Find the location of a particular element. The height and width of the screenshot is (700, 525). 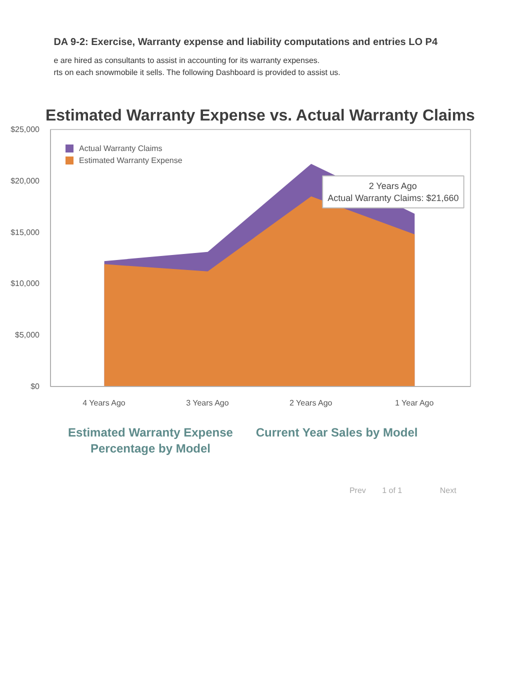

x-tick-label: 1 Year Ago is located at coordinates (414, 403).